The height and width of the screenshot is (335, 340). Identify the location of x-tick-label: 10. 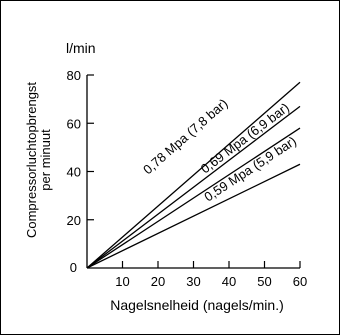
(122, 281).